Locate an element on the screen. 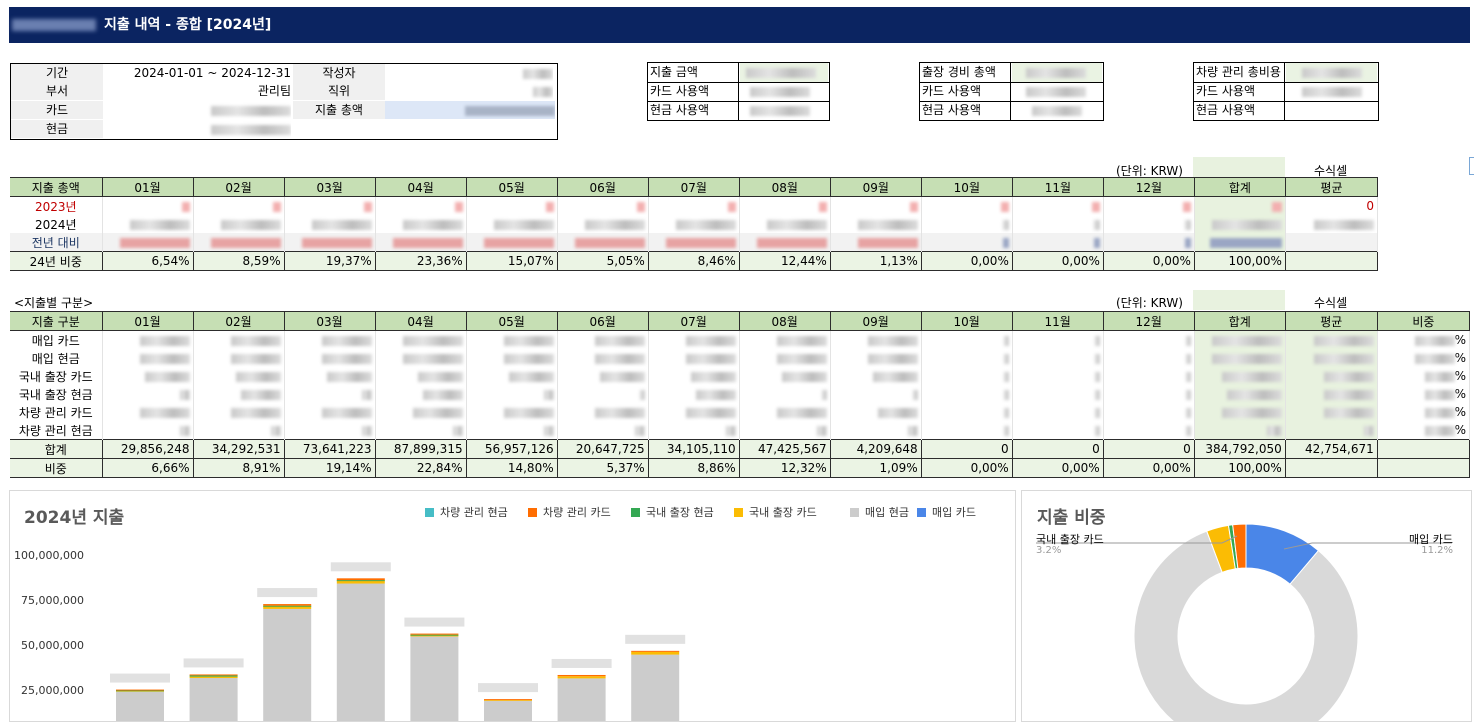 Image resolution: width=1474 pixels, height=722 pixels. period-value: 2024-01-01 ~ 2024-12-31 is located at coordinates (212, 73).